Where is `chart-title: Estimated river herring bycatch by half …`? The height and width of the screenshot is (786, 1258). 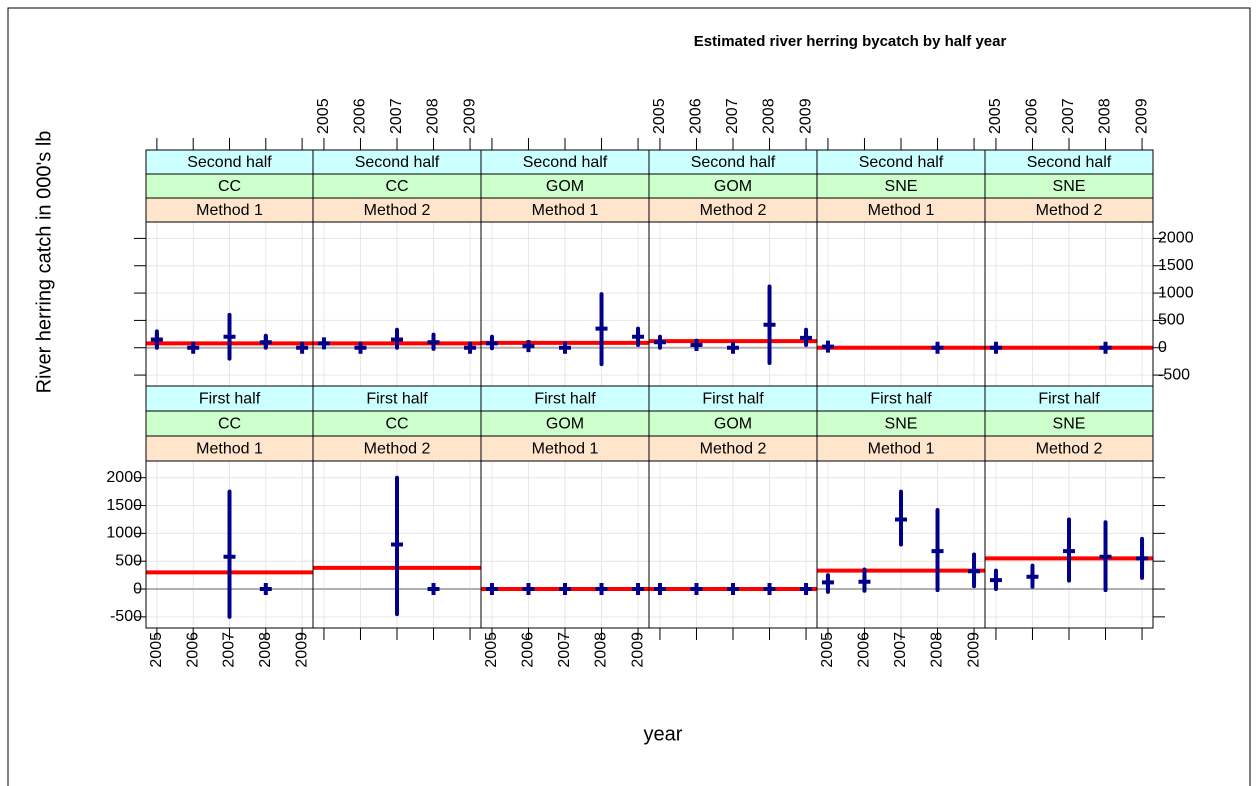
chart-title: Estimated river herring bycatch by half … is located at coordinates (850, 41).